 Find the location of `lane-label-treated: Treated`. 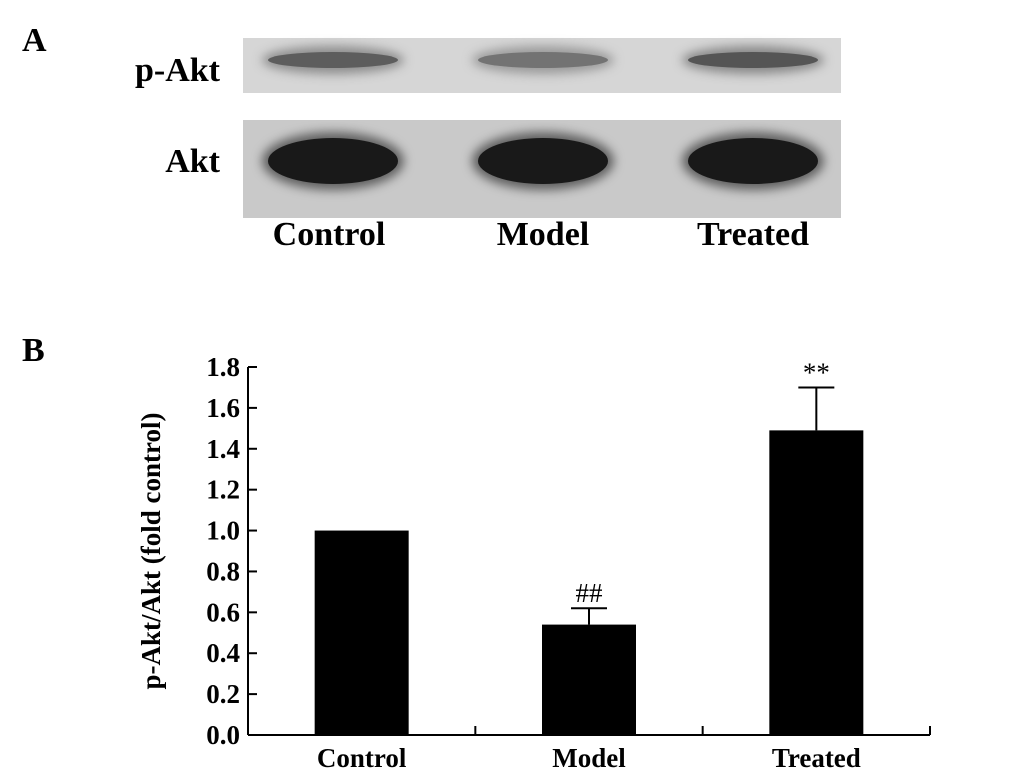

lane-label-treated: Treated is located at coordinates (753, 234).